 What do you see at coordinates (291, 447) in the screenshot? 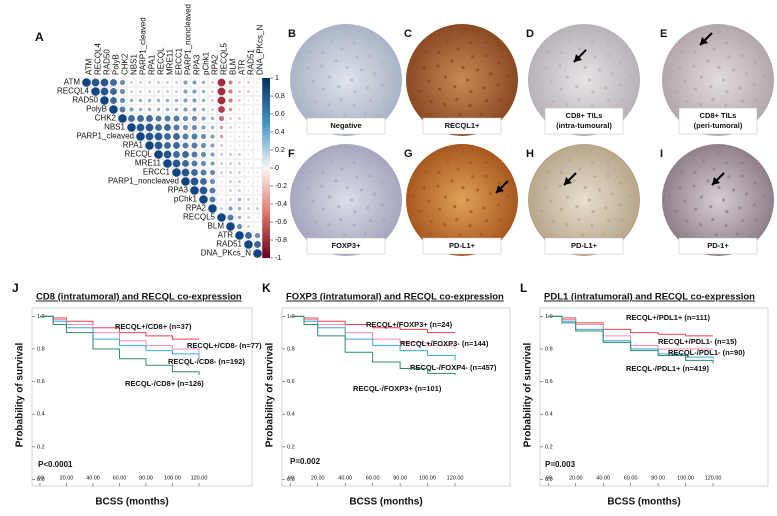
I see `y-tick-label: 0.2` at bounding box center [291, 447].